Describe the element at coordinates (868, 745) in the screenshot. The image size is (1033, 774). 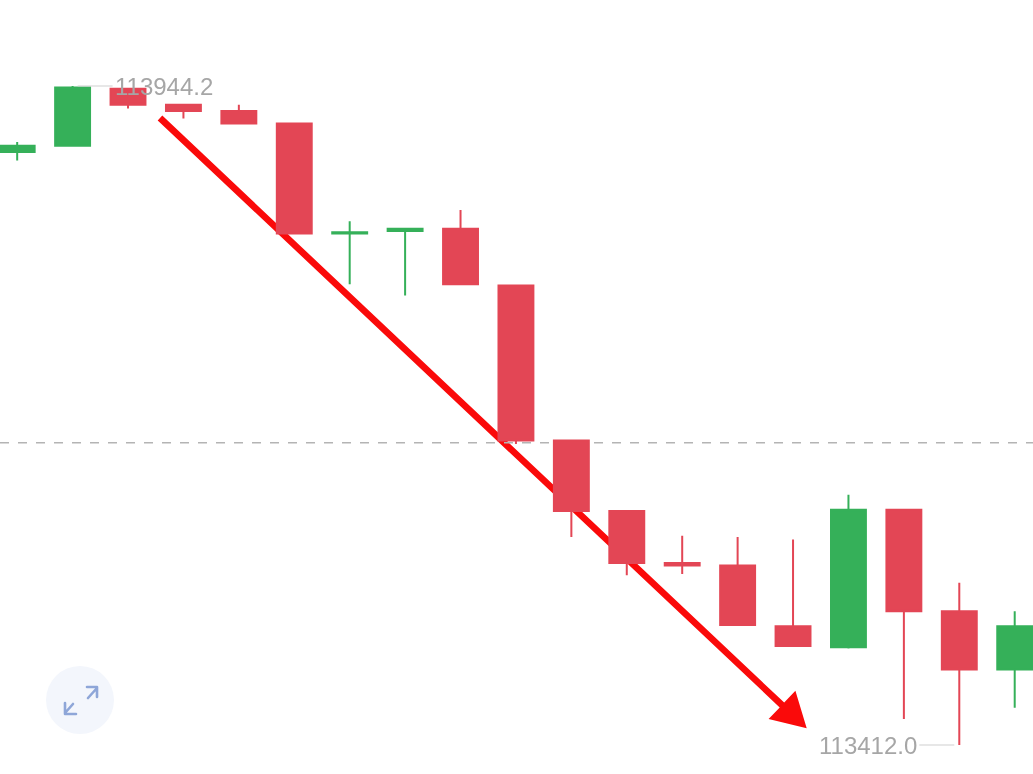
I see `annotation: 113412.0` at that location.